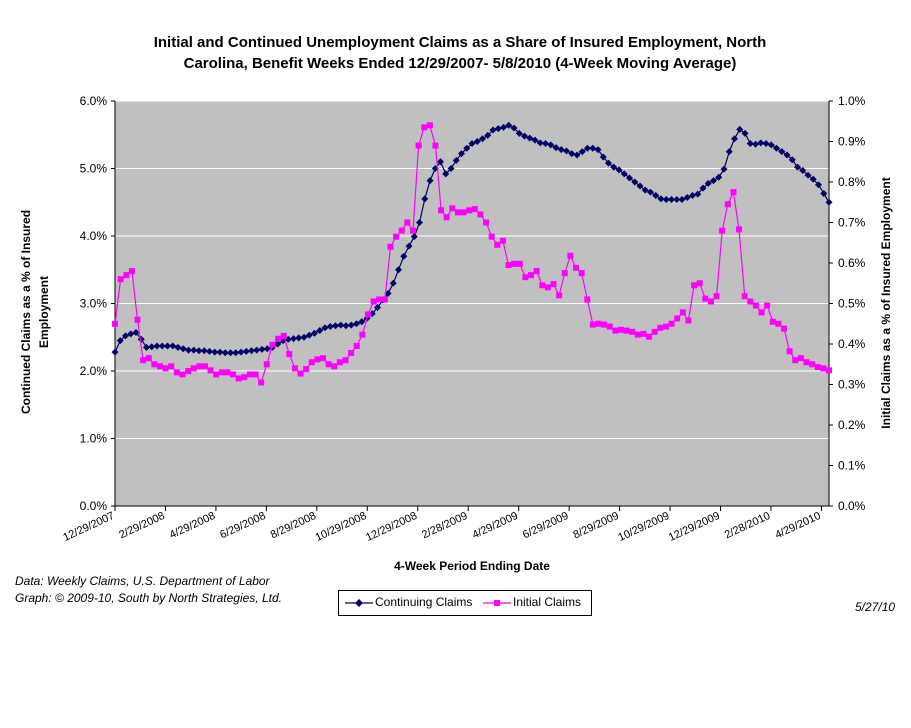  I want to click on y-left-tick-label: 2.0%, so click(94, 371).